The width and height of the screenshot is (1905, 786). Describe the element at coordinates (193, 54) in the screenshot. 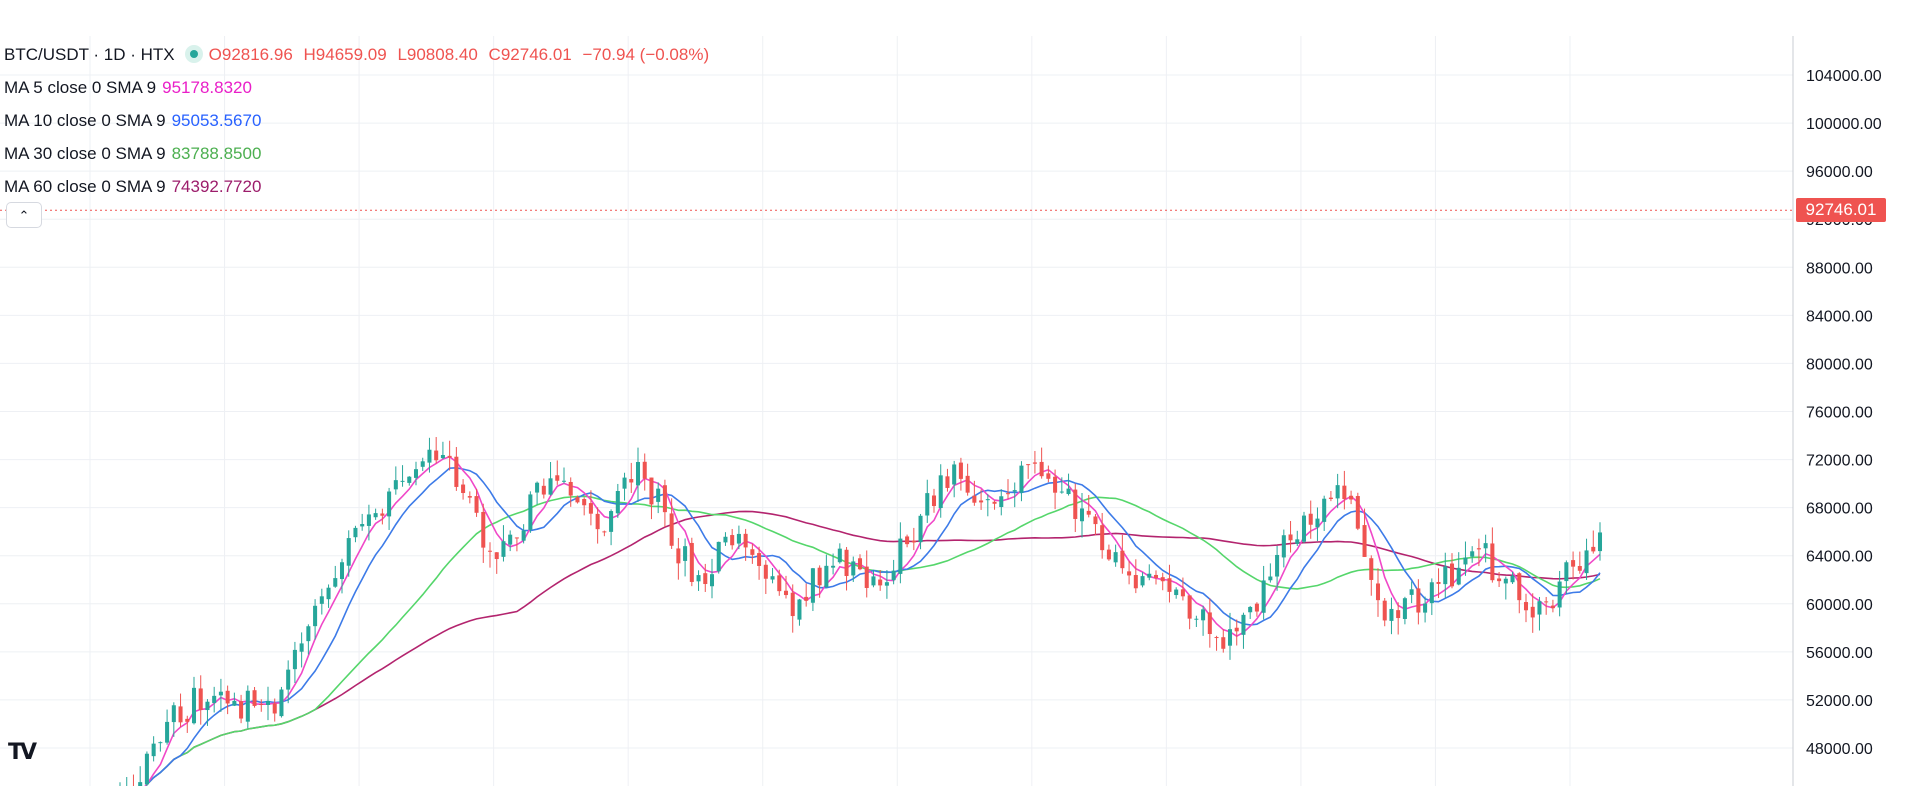

I see `market-status-icon` at that location.